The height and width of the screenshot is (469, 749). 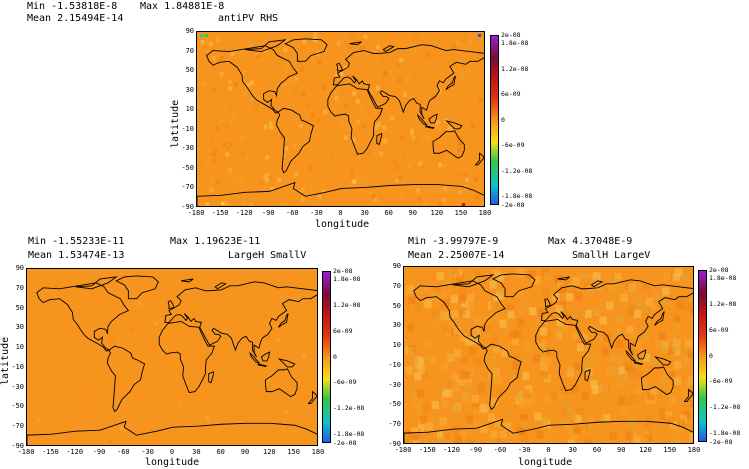 What do you see at coordinates (17, 426) in the screenshot?
I see `lat-tick-label: -70` at bounding box center [17, 426].